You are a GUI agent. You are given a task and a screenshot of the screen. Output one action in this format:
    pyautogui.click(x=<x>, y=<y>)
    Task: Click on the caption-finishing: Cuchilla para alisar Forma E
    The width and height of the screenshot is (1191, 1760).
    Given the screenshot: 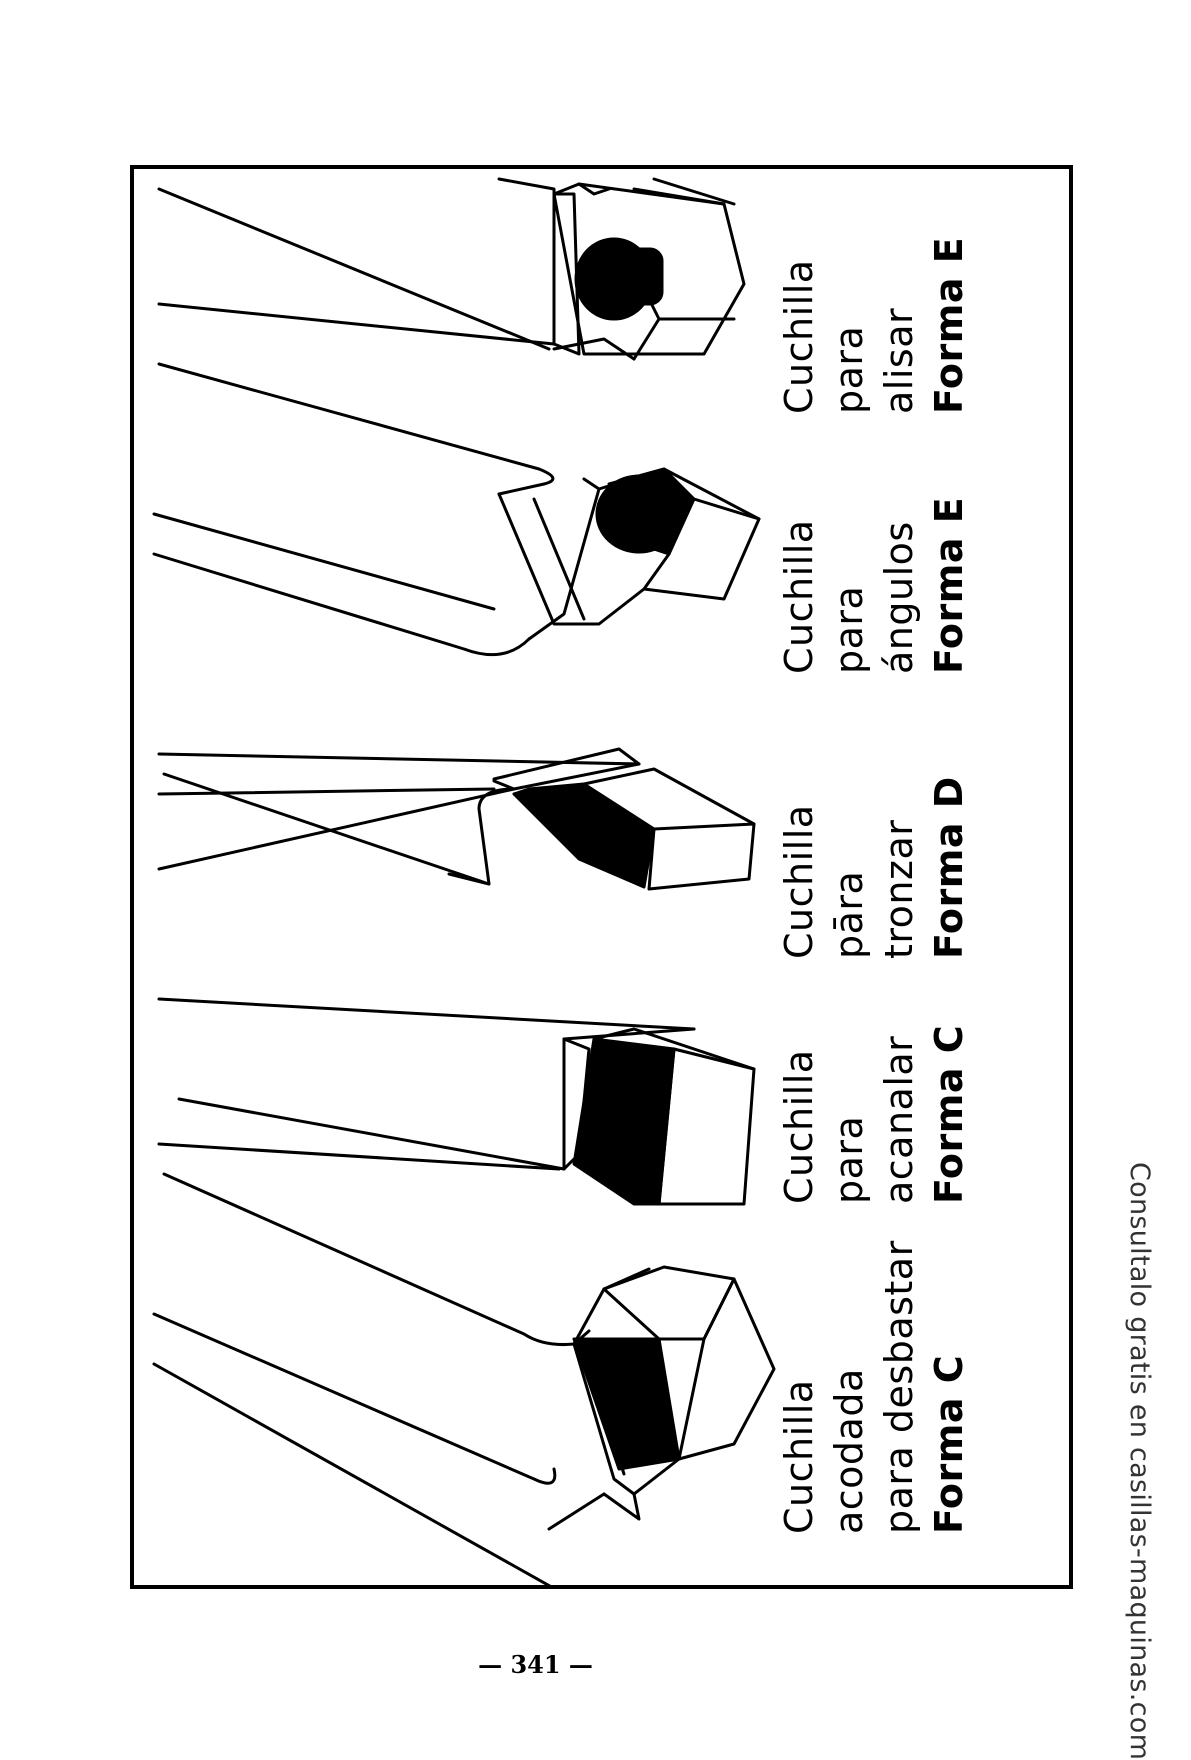 What is the action you would take?
    pyautogui.click(x=874, y=325)
    